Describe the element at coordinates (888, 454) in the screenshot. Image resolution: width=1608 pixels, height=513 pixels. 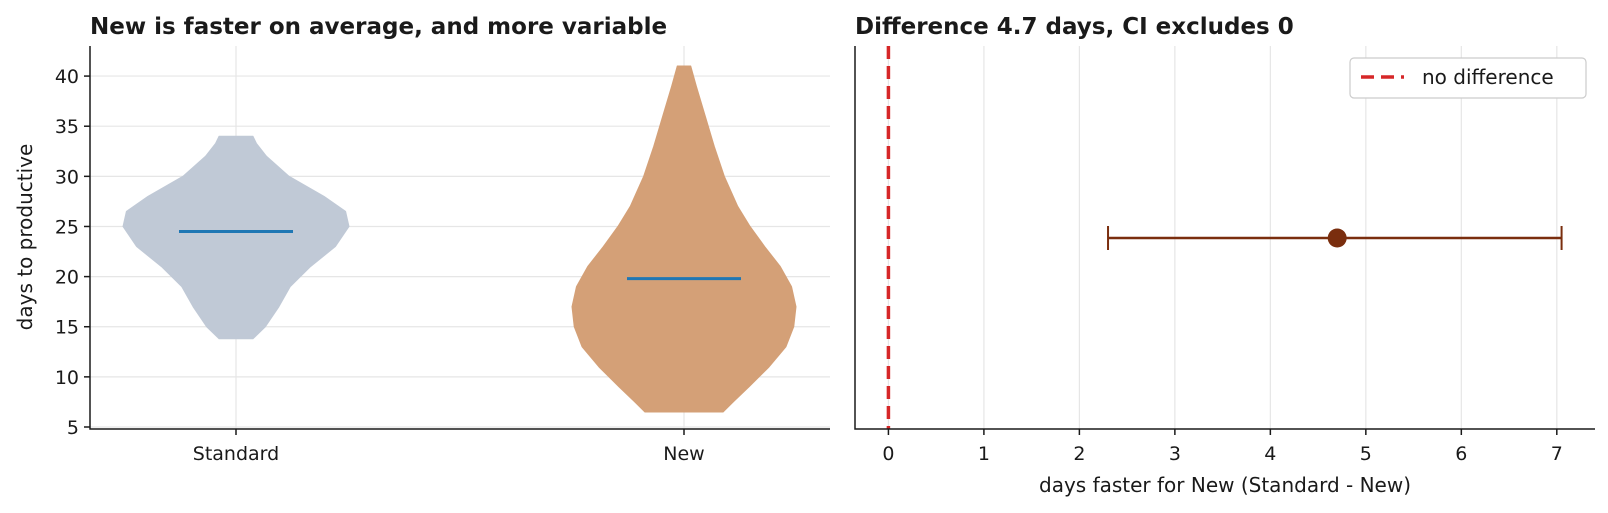
I see `difference-x-tick-label: 0` at that location.